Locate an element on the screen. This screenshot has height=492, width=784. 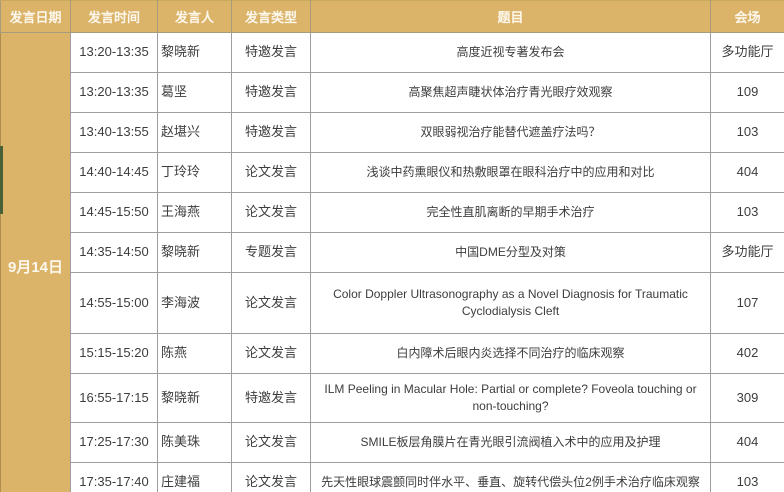
cell-time: 14:35-14:50 is located at coordinates (114, 252).